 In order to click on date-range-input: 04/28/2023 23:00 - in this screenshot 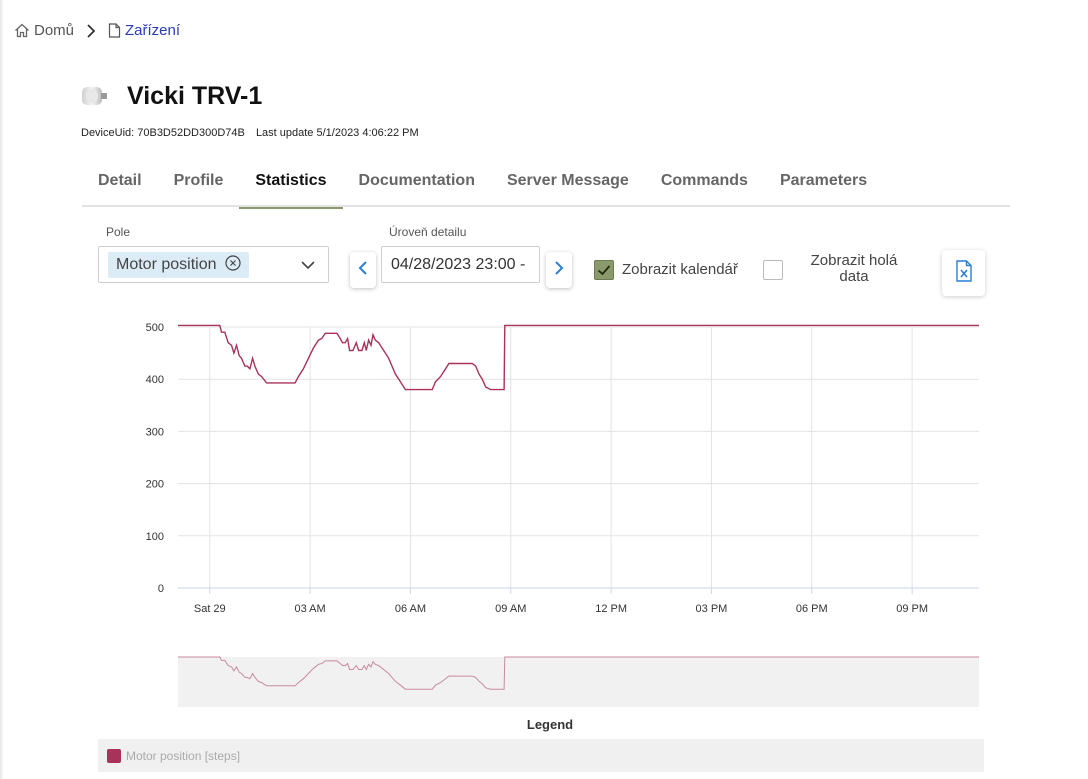, I will do `click(460, 264)`.